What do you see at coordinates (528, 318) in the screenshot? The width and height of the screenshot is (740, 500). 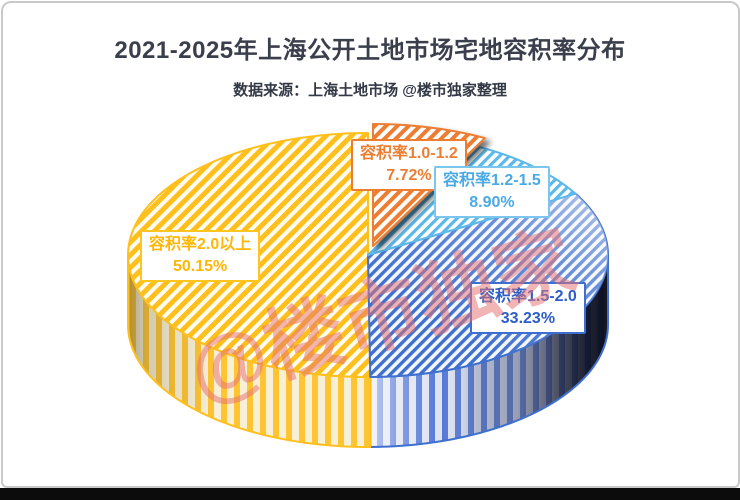 I see `slice-value-text: 33.23%` at bounding box center [528, 318].